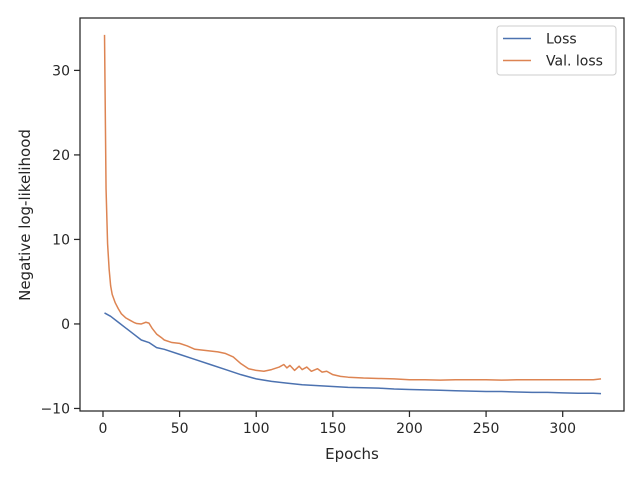 This screenshot has height=484, width=640. What do you see at coordinates (556, 50) in the screenshot?
I see `legend: Loss Val. loss` at bounding box center [556, 50].